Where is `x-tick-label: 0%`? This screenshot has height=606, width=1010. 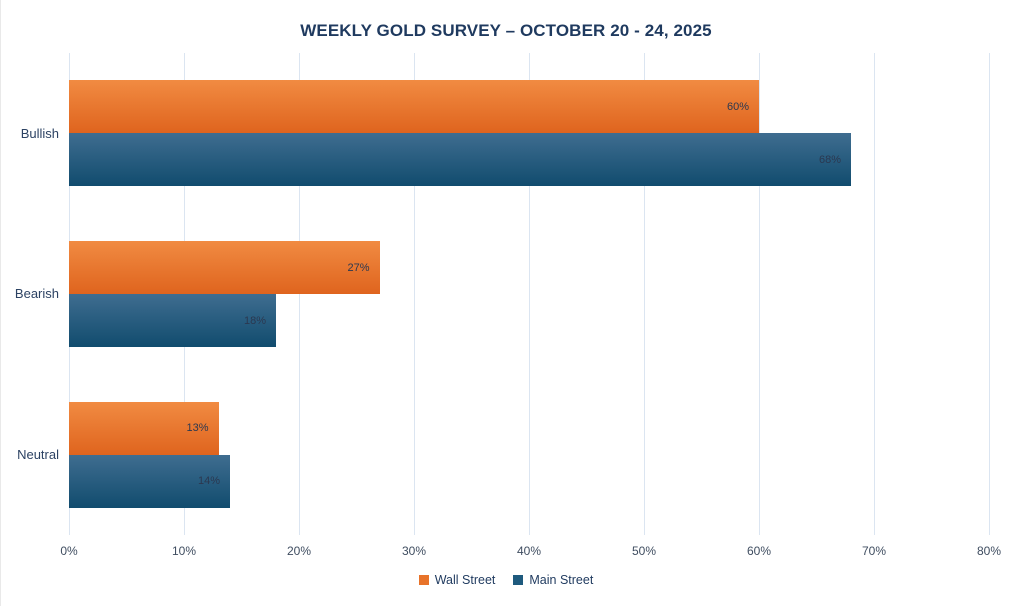
x-tick-label: 0% is located at coordinates (69, 551).